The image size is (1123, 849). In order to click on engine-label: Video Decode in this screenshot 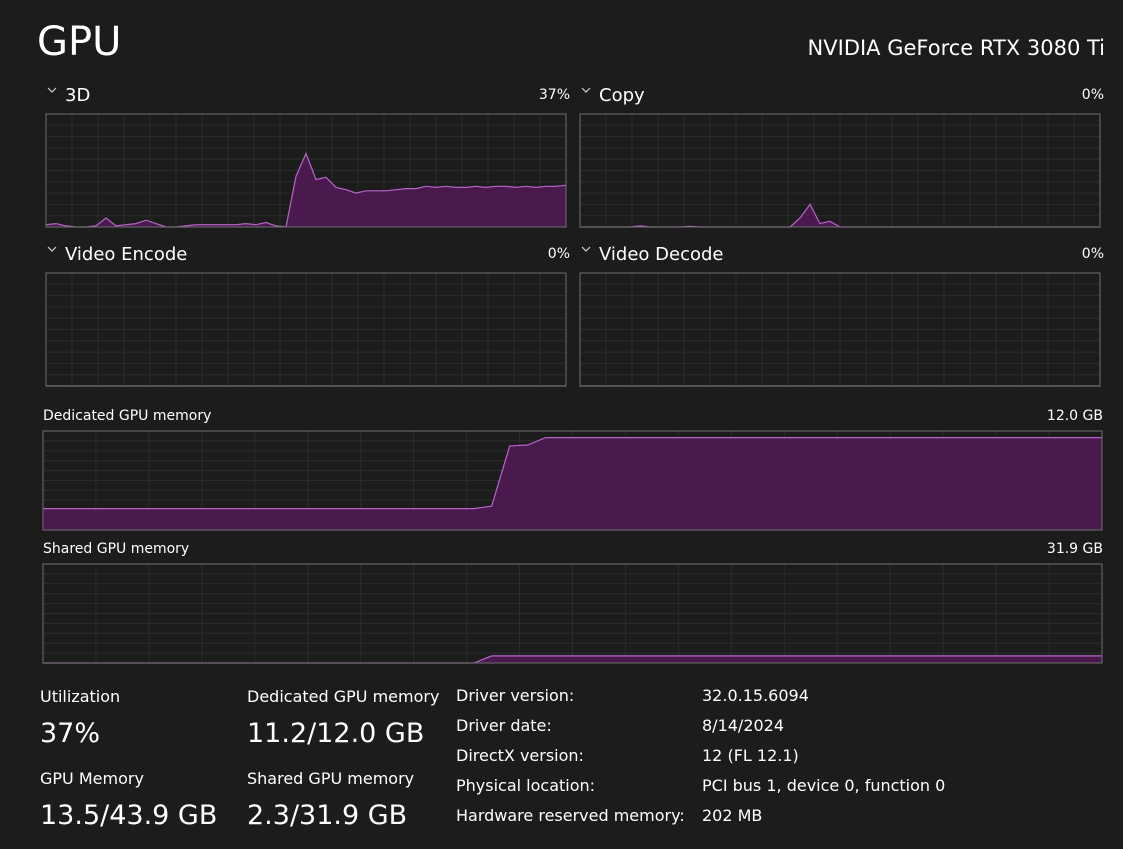, I will do `click(661, 254)`.